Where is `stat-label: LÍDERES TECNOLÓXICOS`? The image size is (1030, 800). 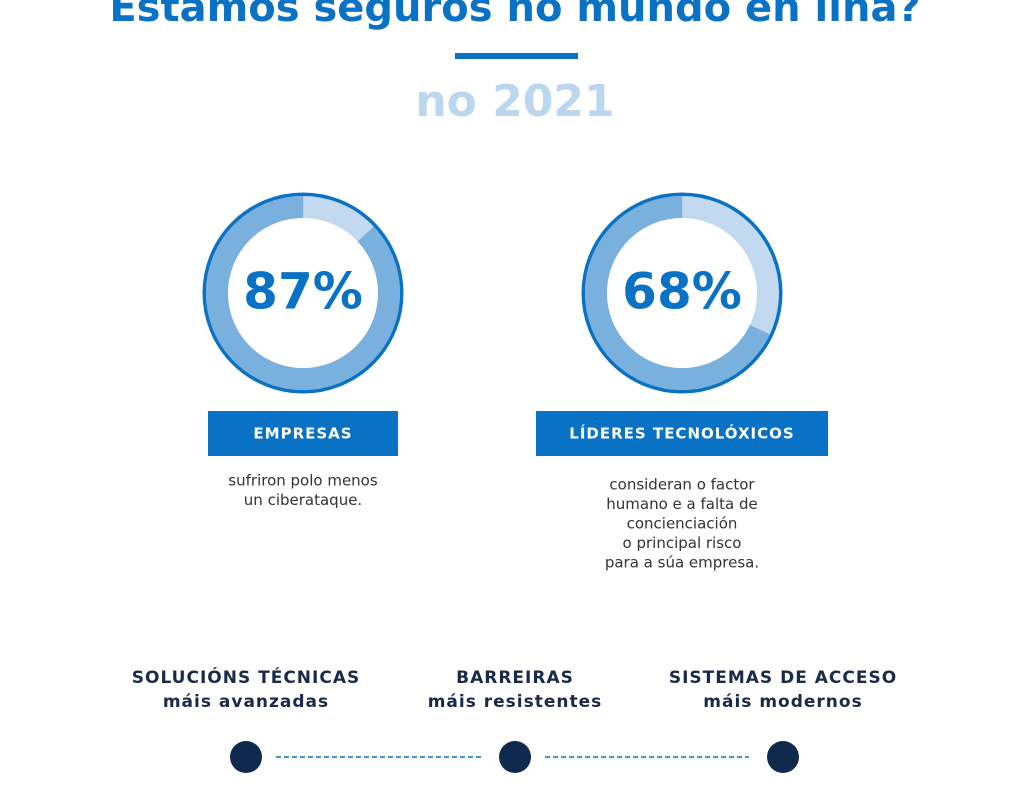
stat-label: LÍDERES TECNOLÓXICOS is located at coordinates (681, 433).